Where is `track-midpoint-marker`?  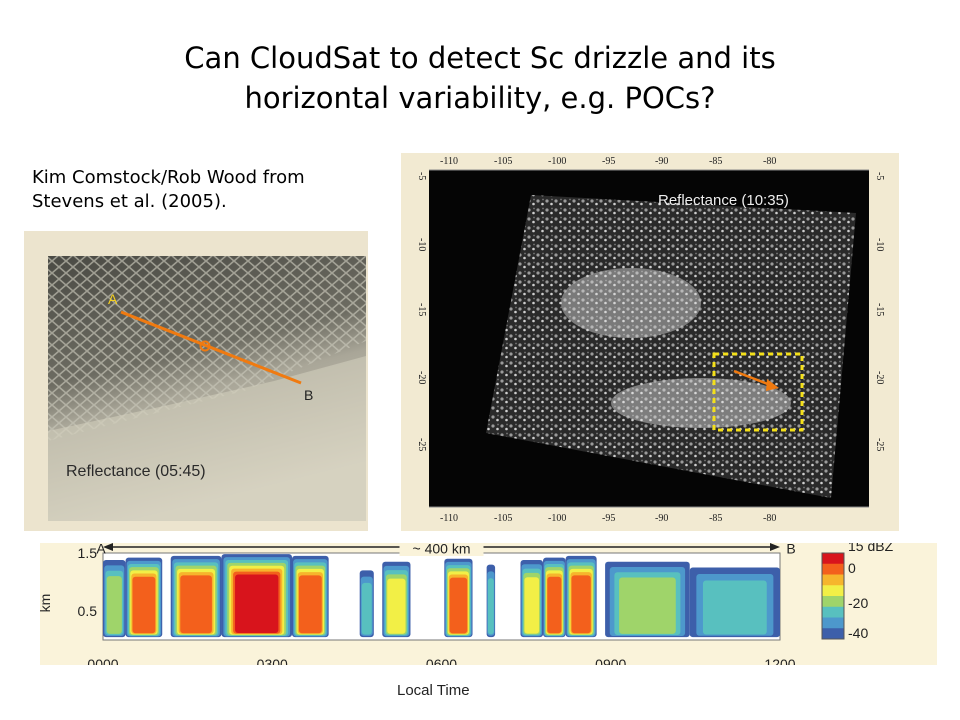
track-midpoint-marker is located at coordinates (205, 346).